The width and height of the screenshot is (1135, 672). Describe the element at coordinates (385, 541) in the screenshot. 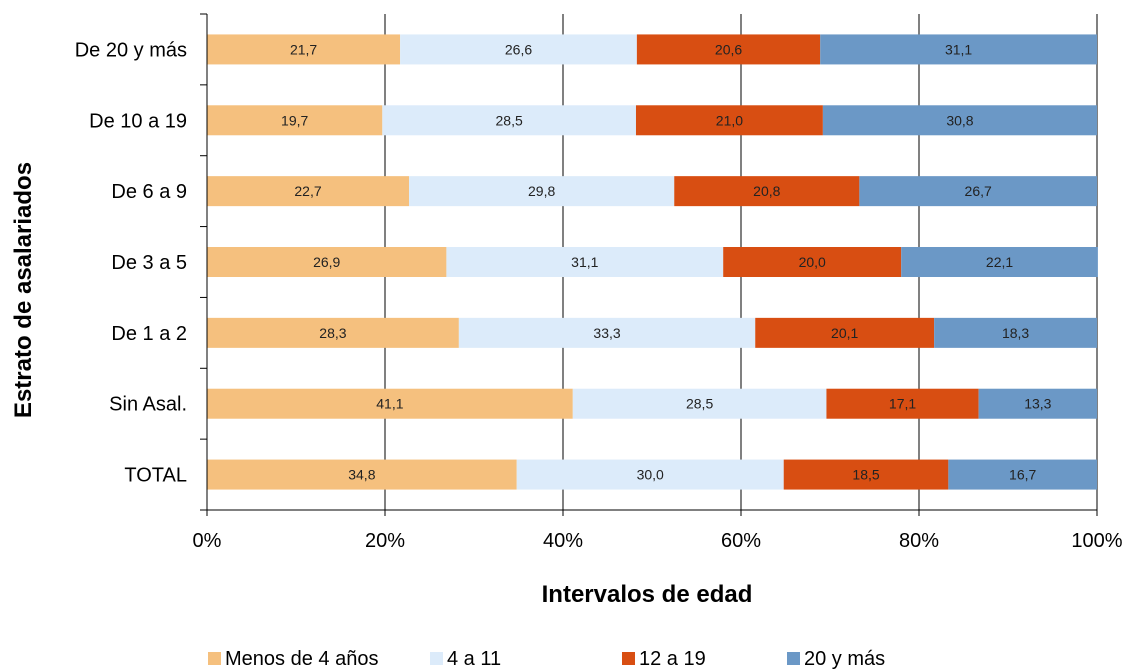

I see `x-tick-label: 20%` at that location.